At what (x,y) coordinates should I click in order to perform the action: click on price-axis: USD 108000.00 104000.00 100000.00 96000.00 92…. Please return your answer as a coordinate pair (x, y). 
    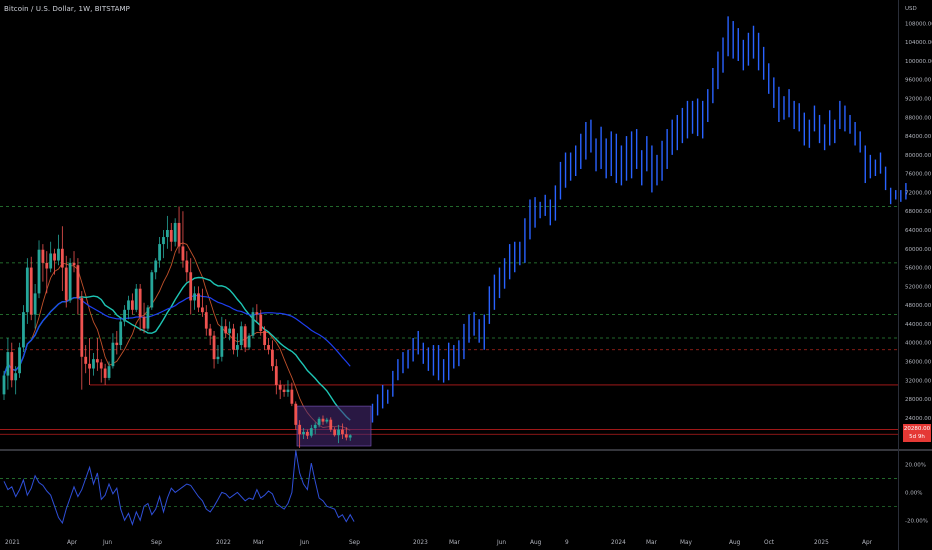
    Looking at the image, I should click on (918, 265).